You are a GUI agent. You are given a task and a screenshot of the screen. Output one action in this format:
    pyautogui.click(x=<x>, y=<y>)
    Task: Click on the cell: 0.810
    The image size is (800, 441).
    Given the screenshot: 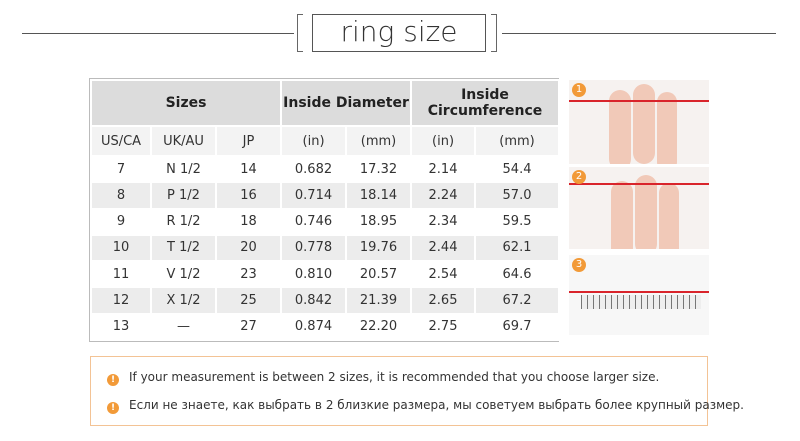 What is the action you would take?
    pyautogui.click(x=314, y=274)
    